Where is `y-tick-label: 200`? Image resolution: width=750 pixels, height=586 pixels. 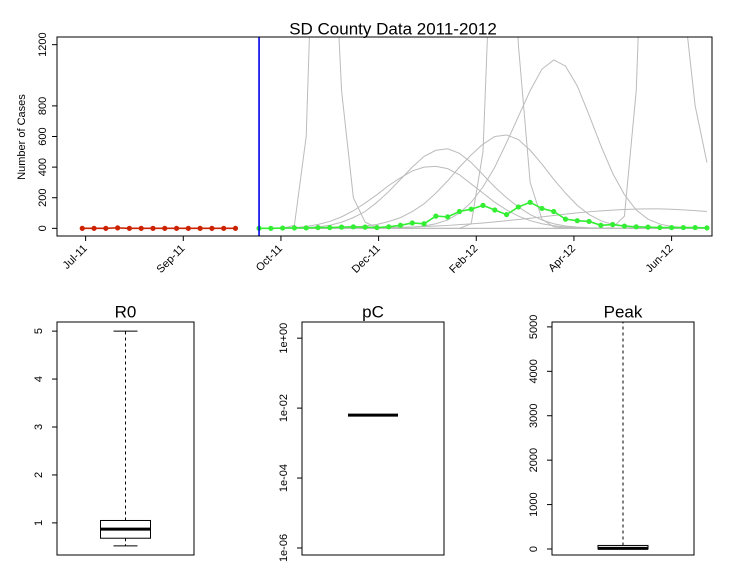
y-tick-label: 200 is located at coordinates (43, 198).